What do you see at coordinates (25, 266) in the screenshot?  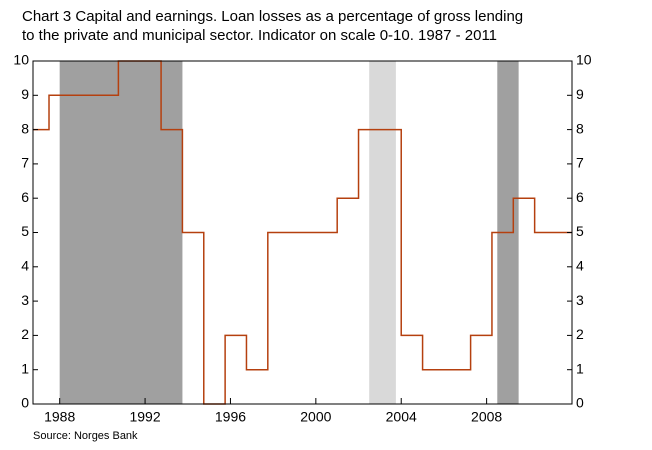 I see `y-tick-label: 4` at bounding box center [25, 266].